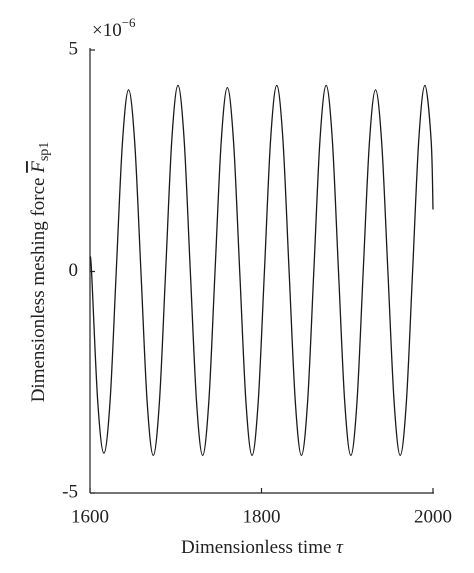  I want to click on y-label-subscript: sp1, so click(44, 151).